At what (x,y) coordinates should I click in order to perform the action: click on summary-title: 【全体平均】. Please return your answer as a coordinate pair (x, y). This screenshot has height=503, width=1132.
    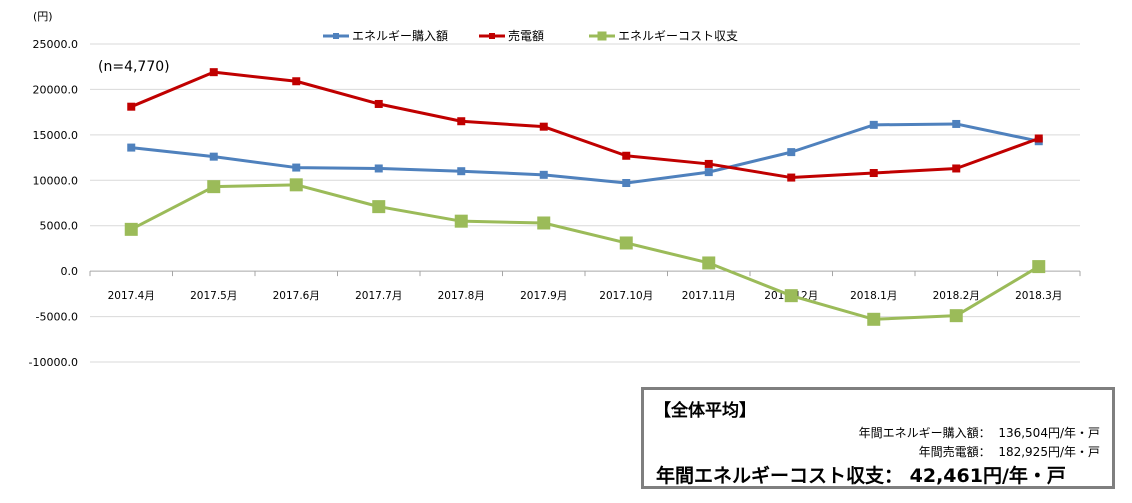
    Looking at the image, I should click on (705, 411).